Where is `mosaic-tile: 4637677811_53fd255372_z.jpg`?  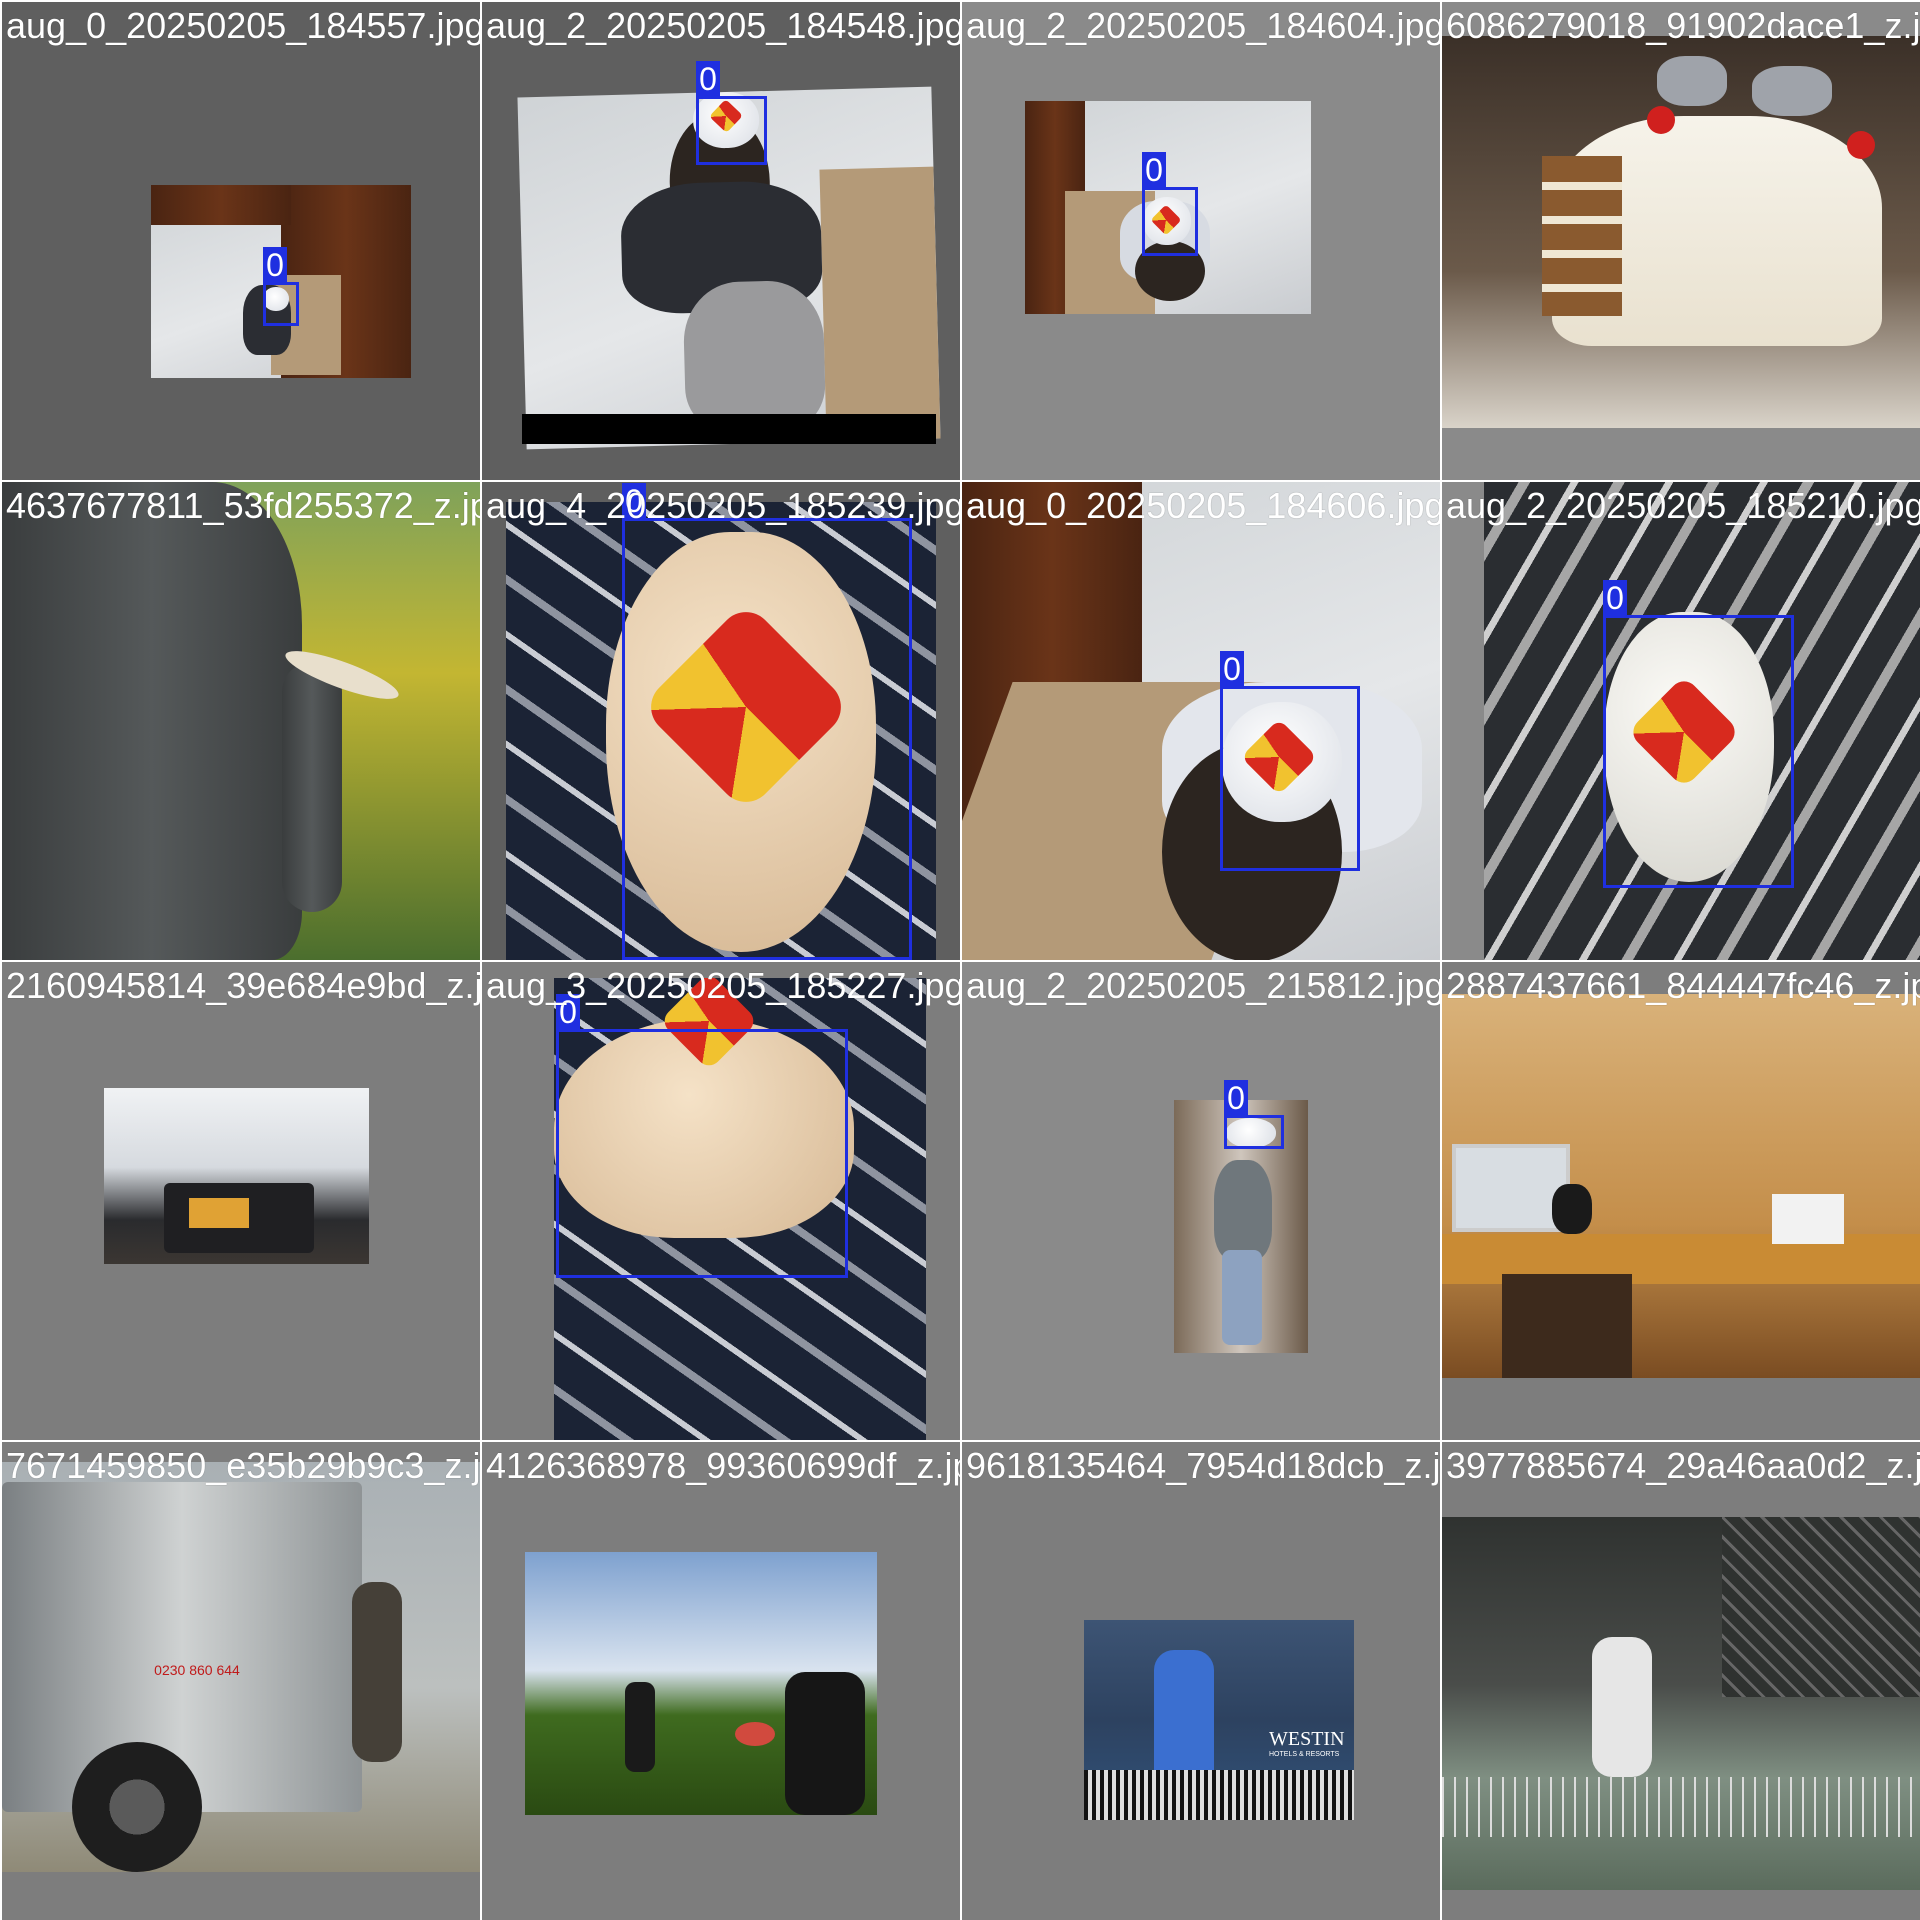 mosaic-tile: 4637677811_53fd255372_z.jpg is located at coordinates (241, 721).